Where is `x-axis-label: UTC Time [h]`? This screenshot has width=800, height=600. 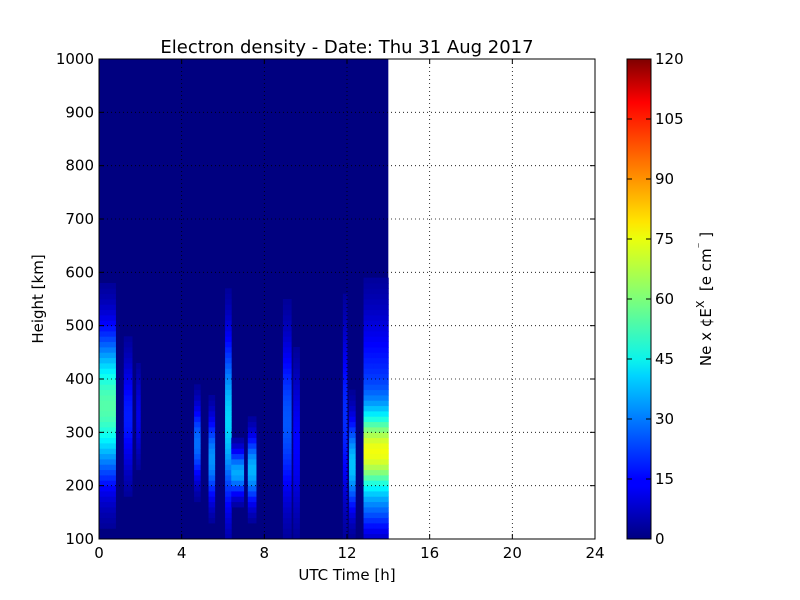
x-axis-label: UTC Time [h] is located at coordinates (346, 575).